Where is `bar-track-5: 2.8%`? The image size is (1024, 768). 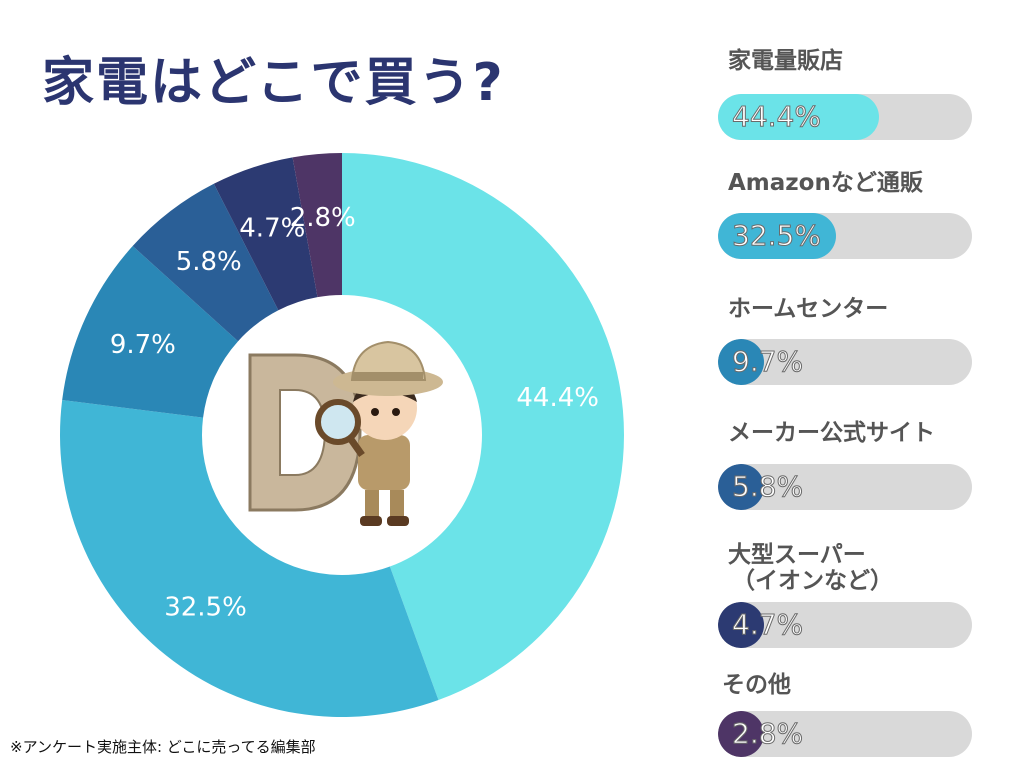
bar-track-5: 2.8% is located at coordinates (845, 734).